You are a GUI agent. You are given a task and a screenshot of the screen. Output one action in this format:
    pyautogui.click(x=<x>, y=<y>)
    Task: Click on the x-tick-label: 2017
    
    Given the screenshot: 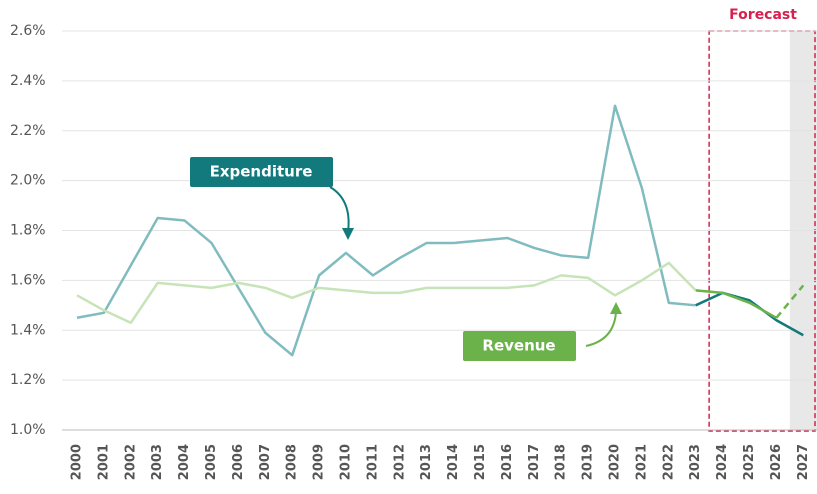 What is the action you would take?
    pyautogui.click(x=534, y=462)
    